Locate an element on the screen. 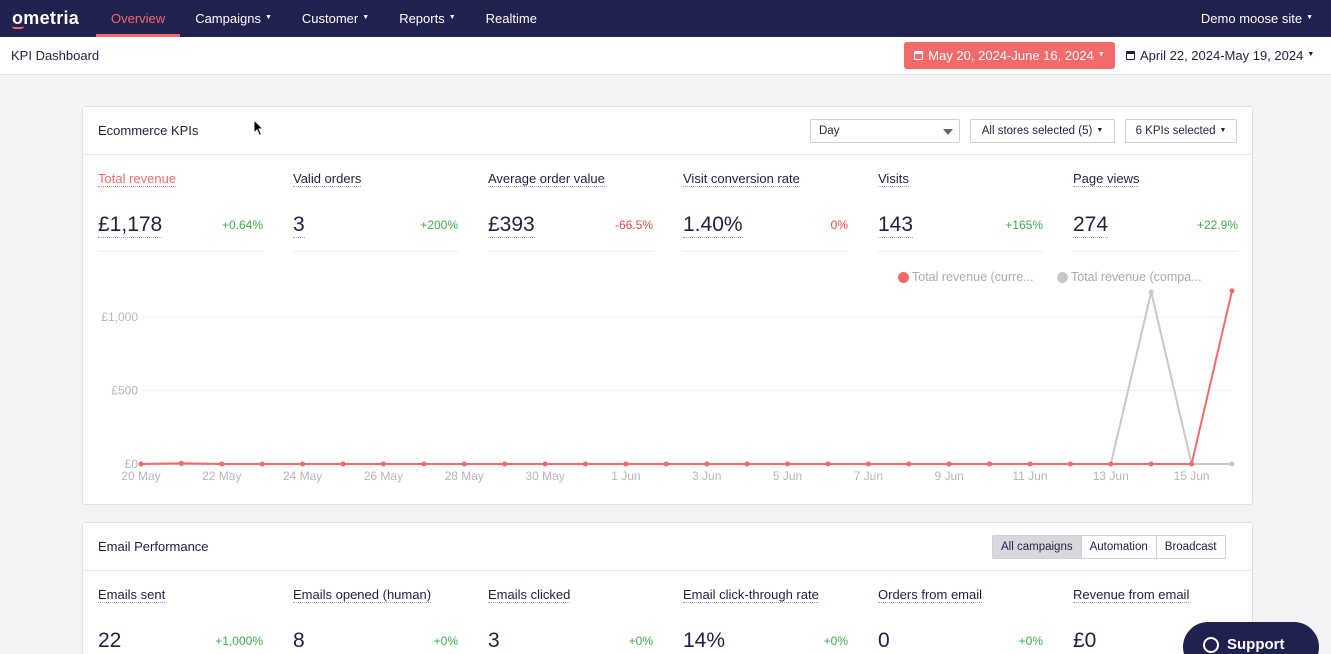 This screenshot has height=654, width=1331. kpi-label: Emails clicked is located at coordinates (529, 595).